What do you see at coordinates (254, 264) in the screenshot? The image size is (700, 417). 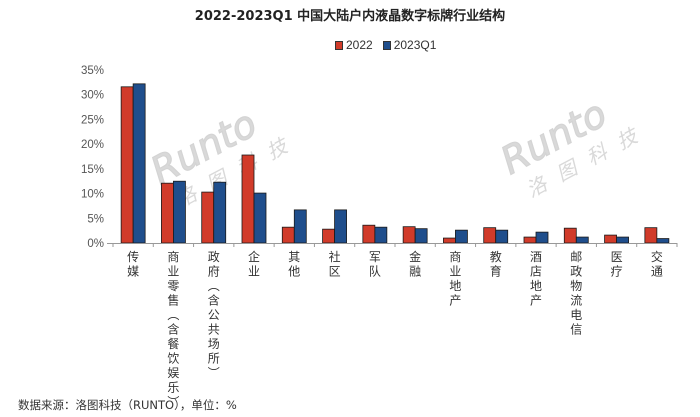 I see `x-category-label: 企业` at bounding box center [254, 264].